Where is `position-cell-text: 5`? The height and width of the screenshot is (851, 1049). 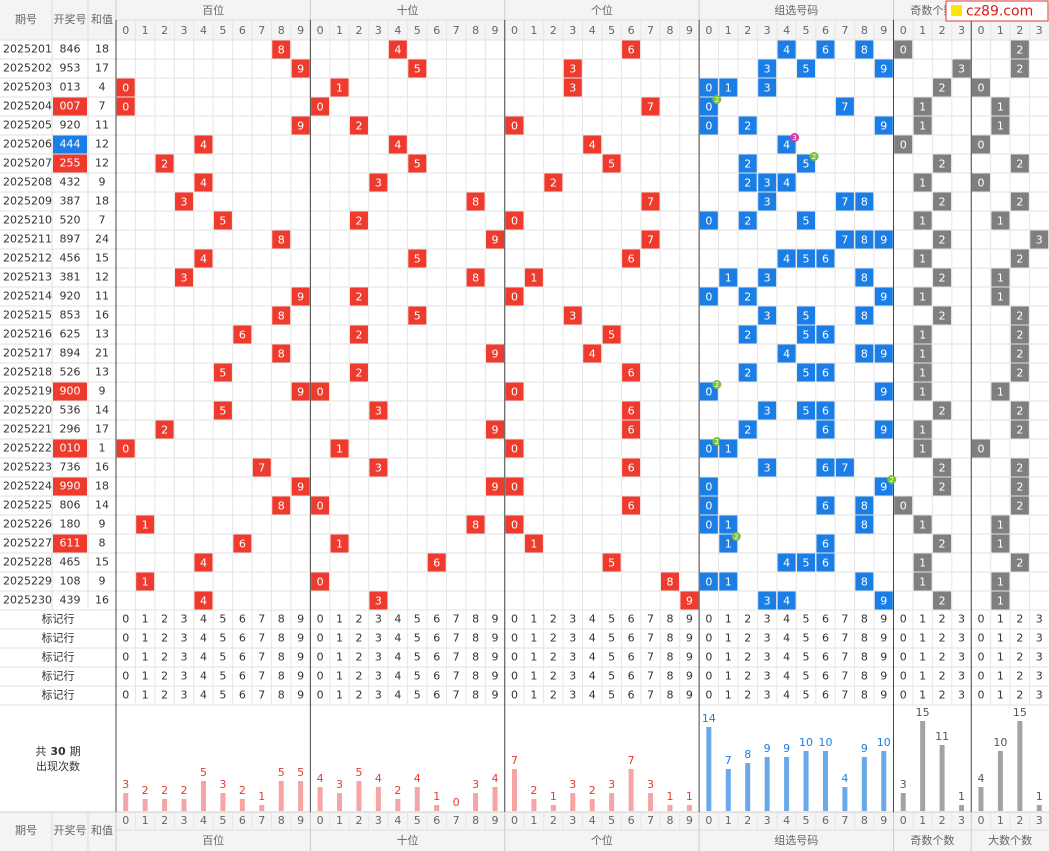
position-cell-text: 5 is located at coordinates (222, 221).